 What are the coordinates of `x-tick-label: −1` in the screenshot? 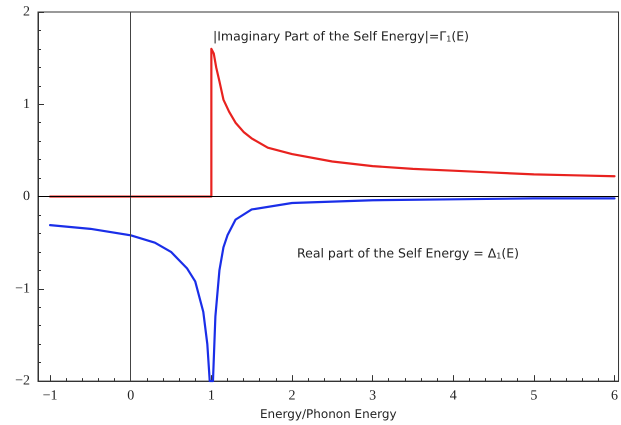 It's located at (50, 396).